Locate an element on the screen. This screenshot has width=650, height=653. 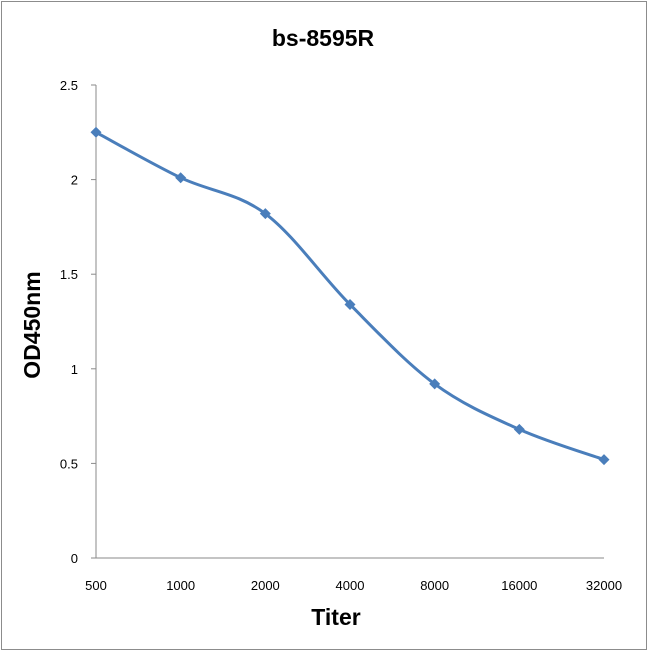
x-tick-label: 1000 is located at coordinates (180, 585).